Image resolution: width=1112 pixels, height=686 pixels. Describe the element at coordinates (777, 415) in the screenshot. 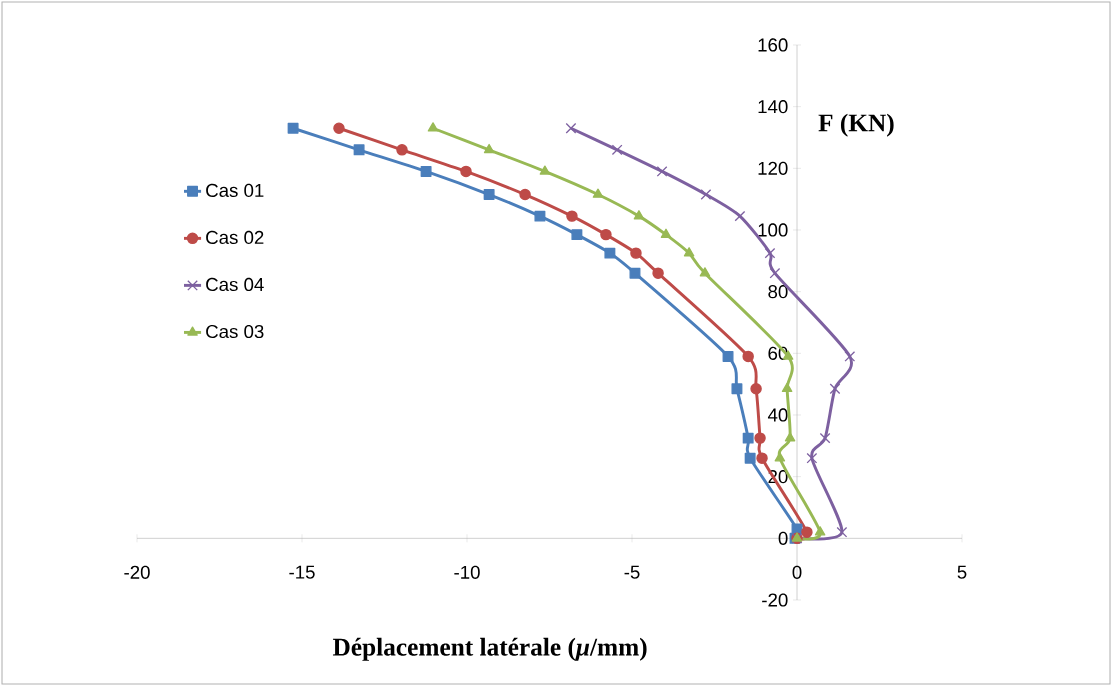

I see `y-tick-label: 40` at that location.